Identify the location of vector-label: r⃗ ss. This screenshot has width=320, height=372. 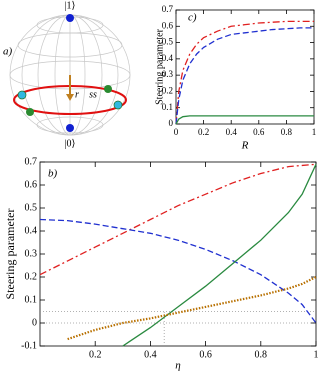
(86, 94).